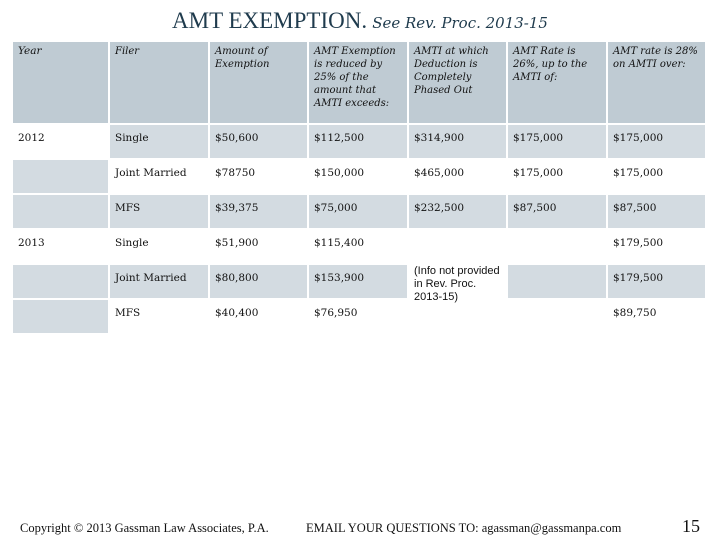  What do you see at coordinates (259, 247) in the screenshot?
I see `exemption-cell: $51,900` at bounding box center [259, 247].